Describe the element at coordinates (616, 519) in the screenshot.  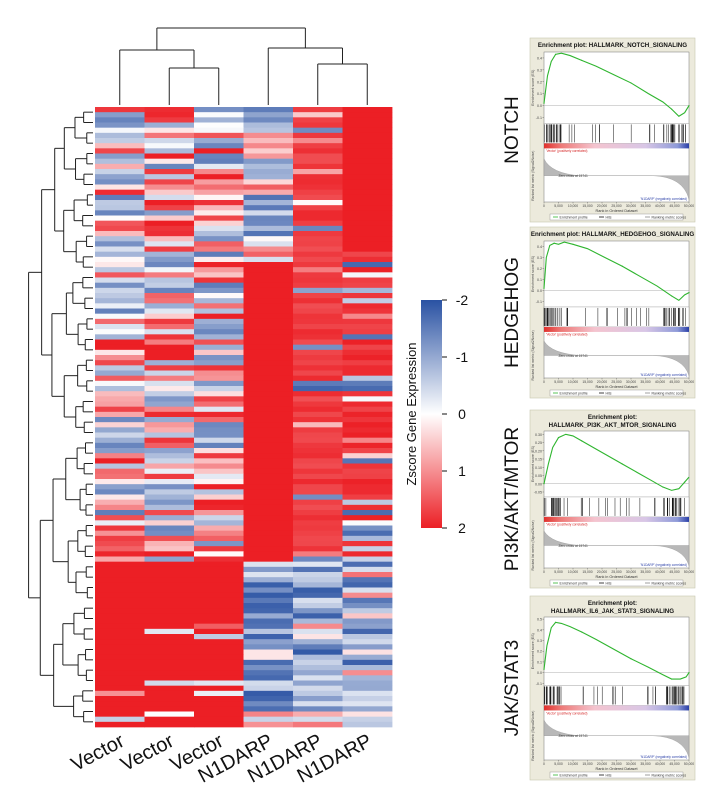
I see `rank-gradient` at that location.